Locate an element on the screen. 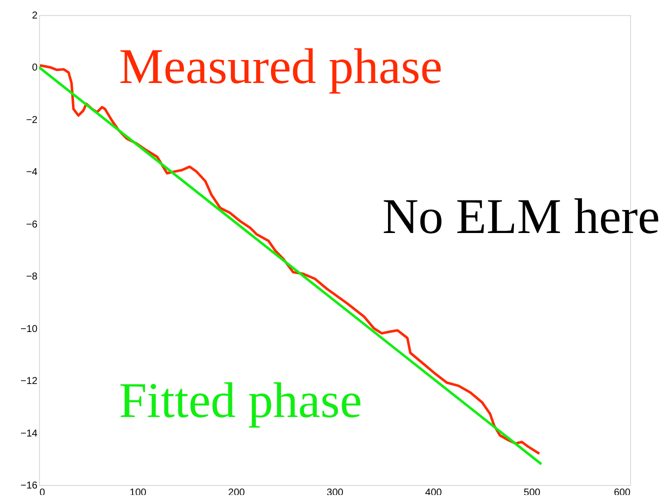 The width and height of the screenshot is (663, 500). y-tick-label: 2 is located at coordinates (35, 16).